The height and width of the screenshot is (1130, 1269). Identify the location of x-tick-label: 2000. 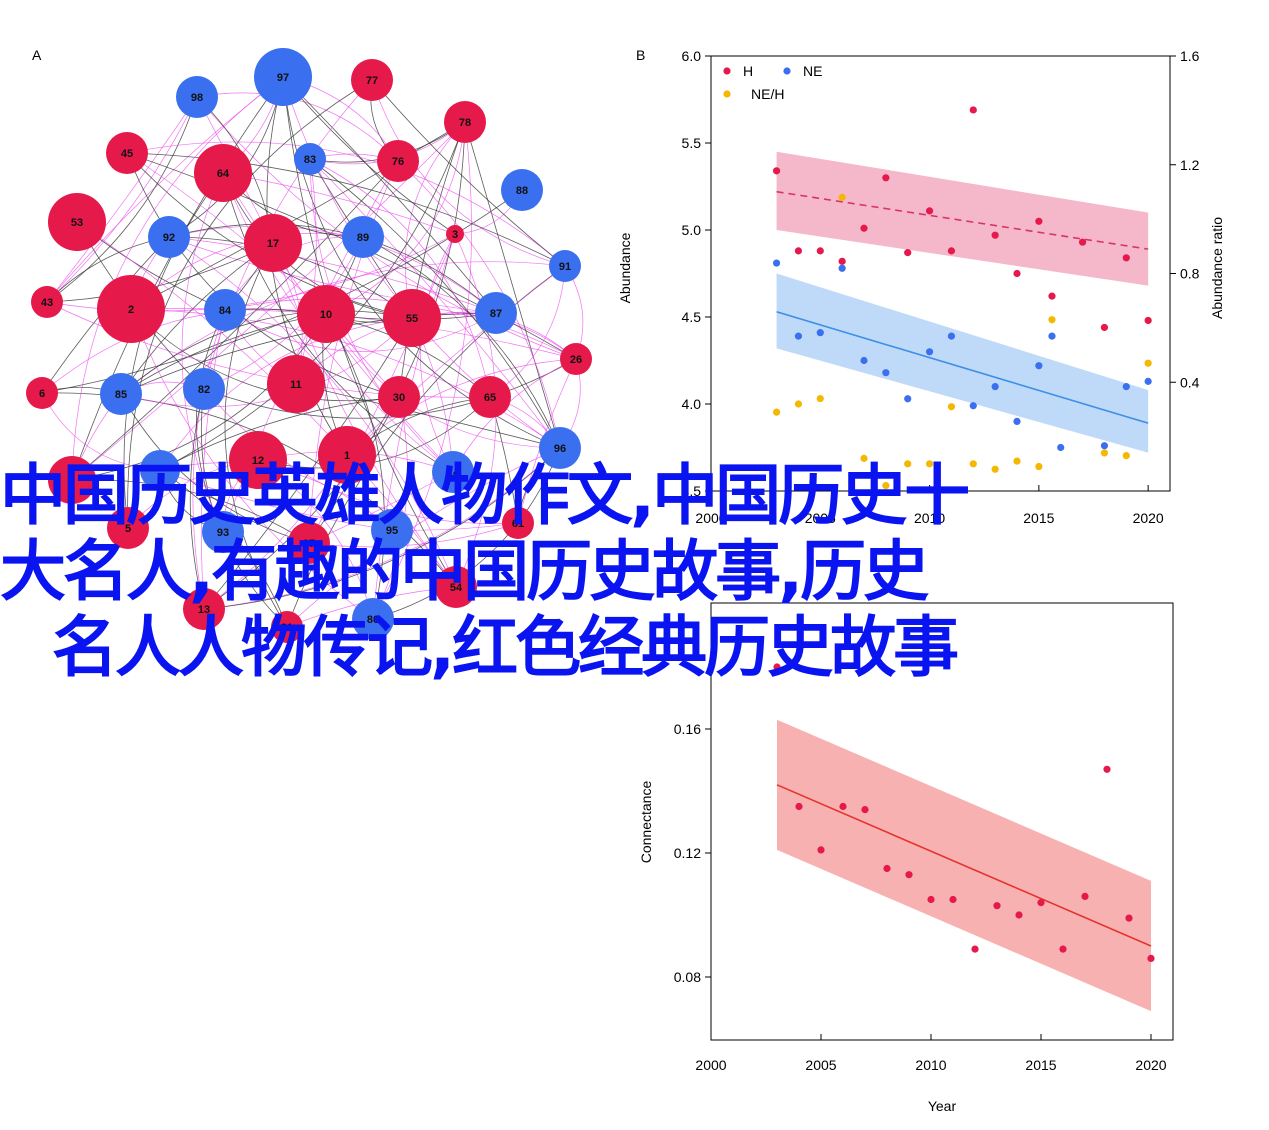
(710, 1065).